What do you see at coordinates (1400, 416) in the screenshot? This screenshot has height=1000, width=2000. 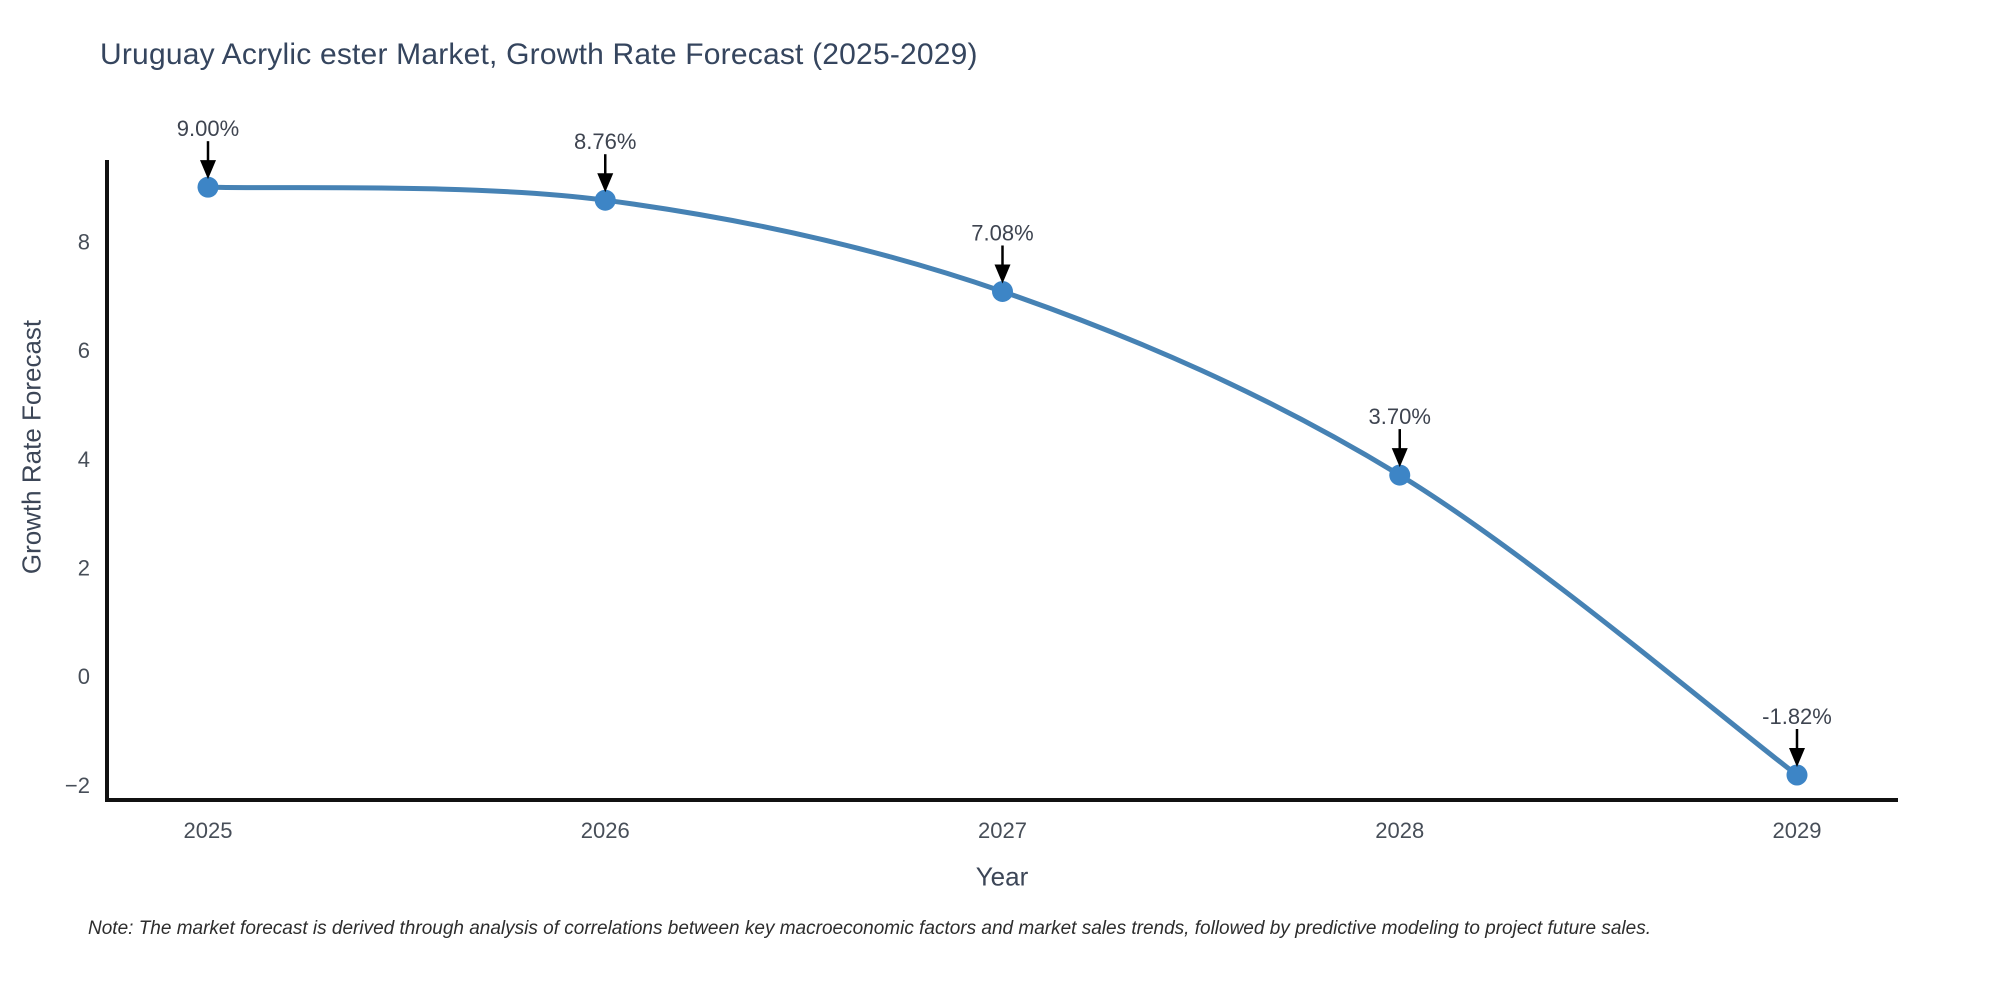 I see `data-point-label: 3.70%` at bounding box center [1400, 416].